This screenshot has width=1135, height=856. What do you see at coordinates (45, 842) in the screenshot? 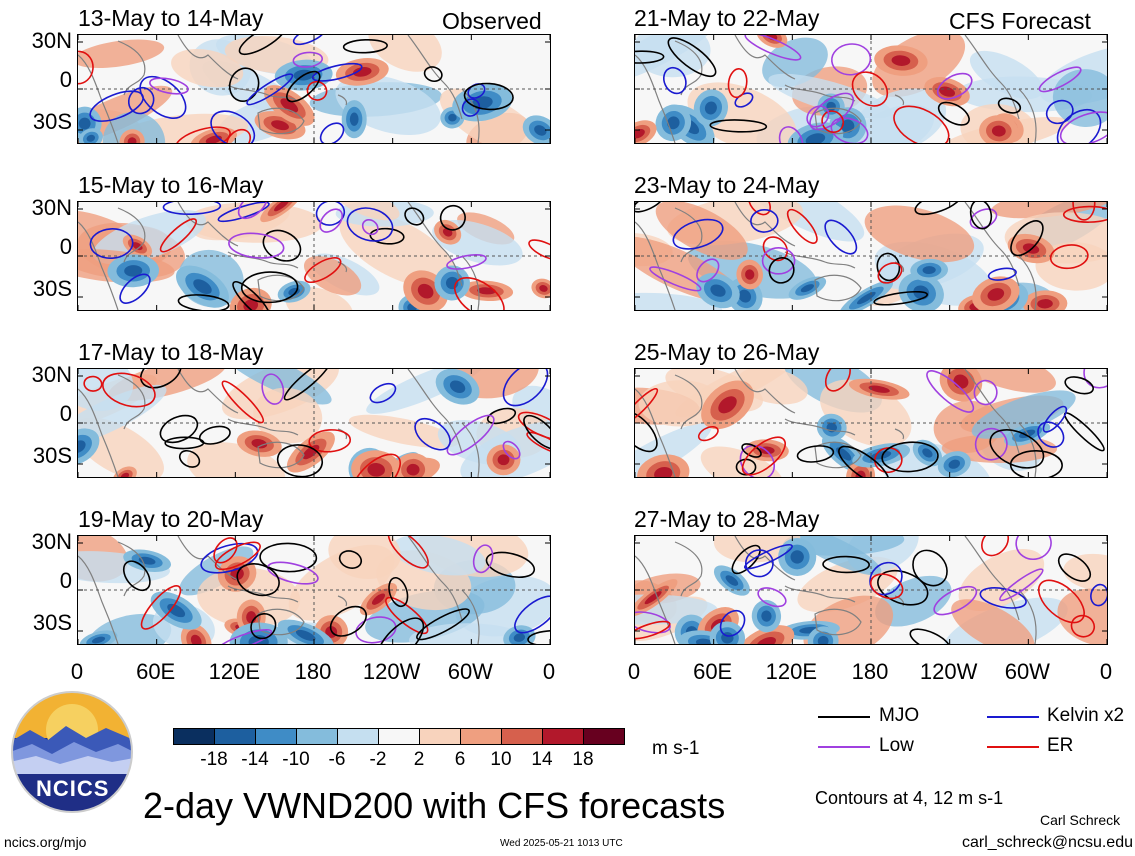
I see `site-link: ncics.org/mjo` at bounding box center [45, 842].